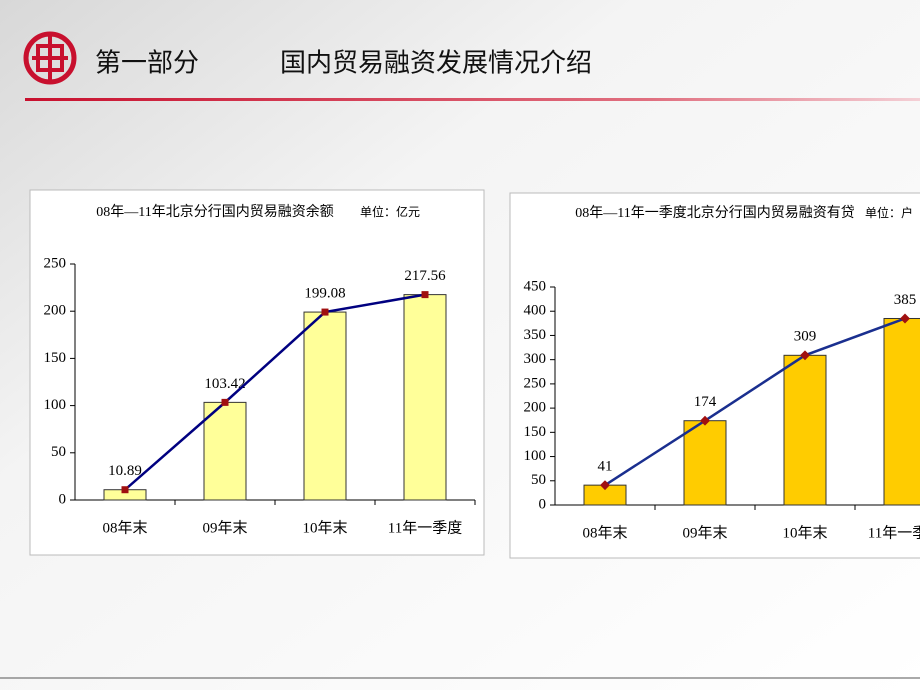 The height and width of the screenshot is (690, 920). I want to click on logo, so click(50, 58).